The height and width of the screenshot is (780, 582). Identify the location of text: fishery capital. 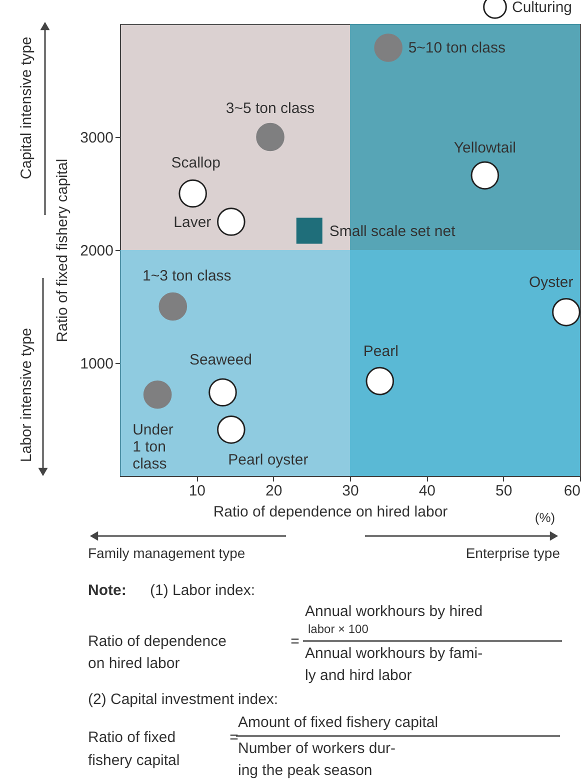
(134, 760).